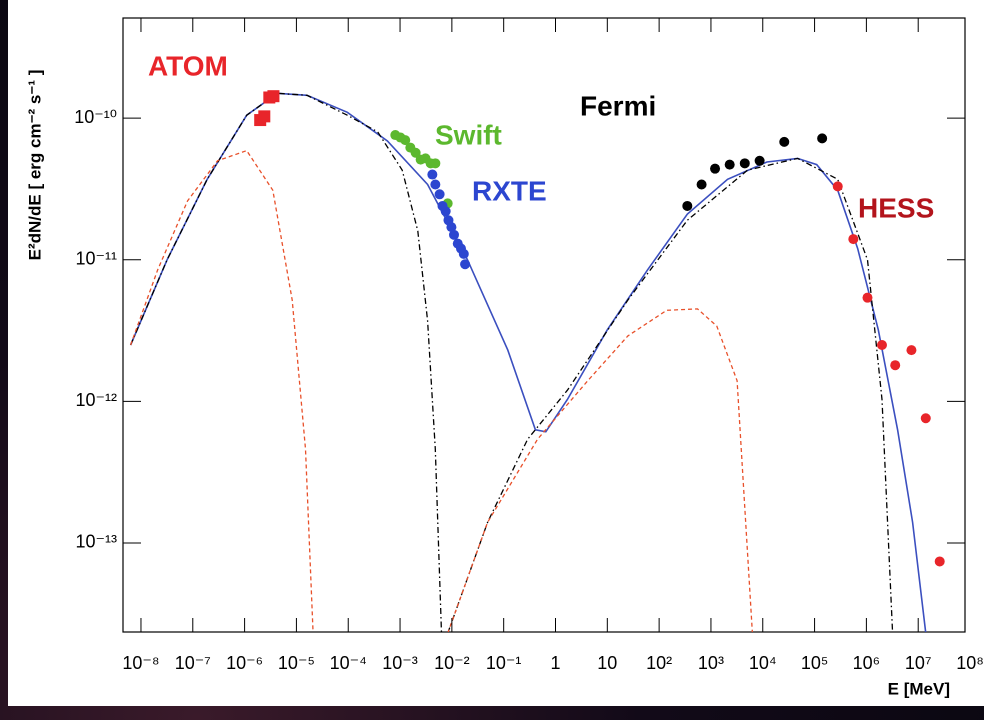  Describe the element at coordinates (96, 400) in the screenshot. I see `y-tick-label: 10⁻¹²` at that location.